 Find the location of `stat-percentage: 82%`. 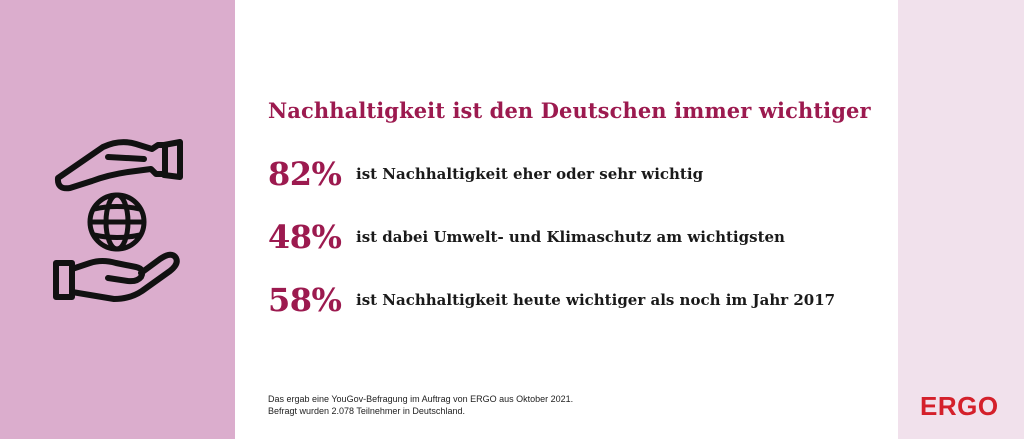

stat-percentage: 82% is located at coordinates (305, 174).